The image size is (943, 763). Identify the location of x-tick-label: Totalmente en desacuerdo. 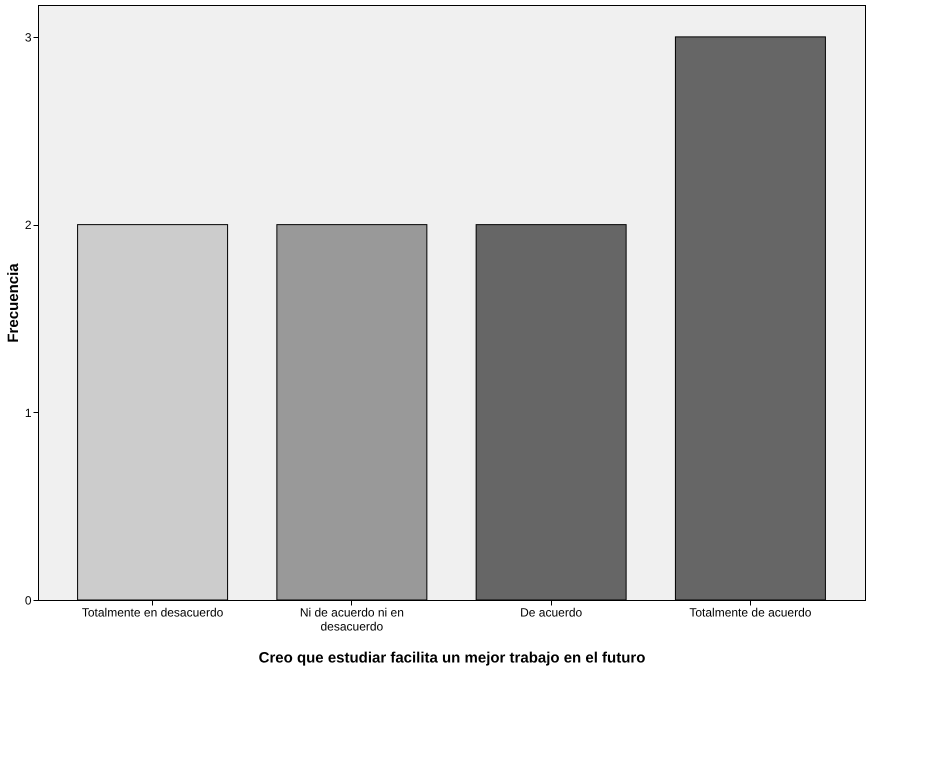
(153, 613).